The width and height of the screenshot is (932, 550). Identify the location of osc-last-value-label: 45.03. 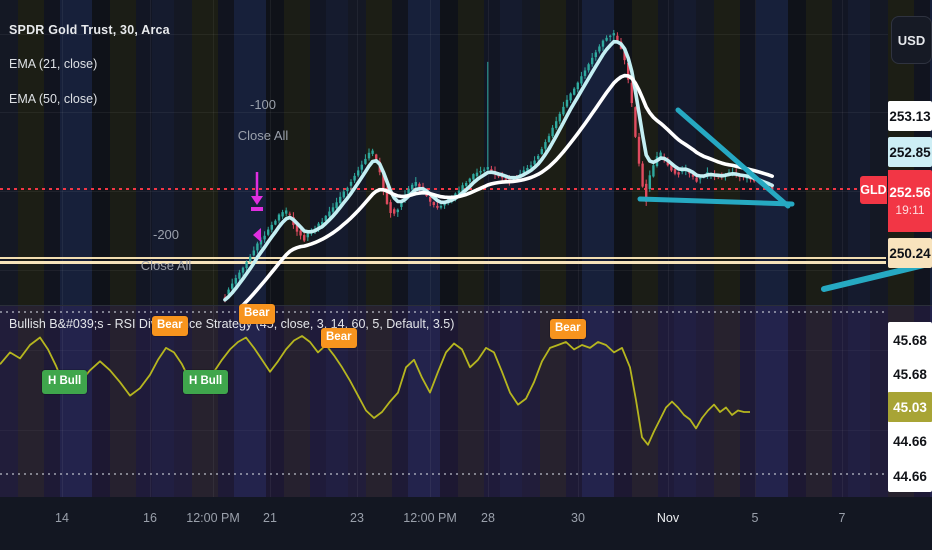
(910, 407).